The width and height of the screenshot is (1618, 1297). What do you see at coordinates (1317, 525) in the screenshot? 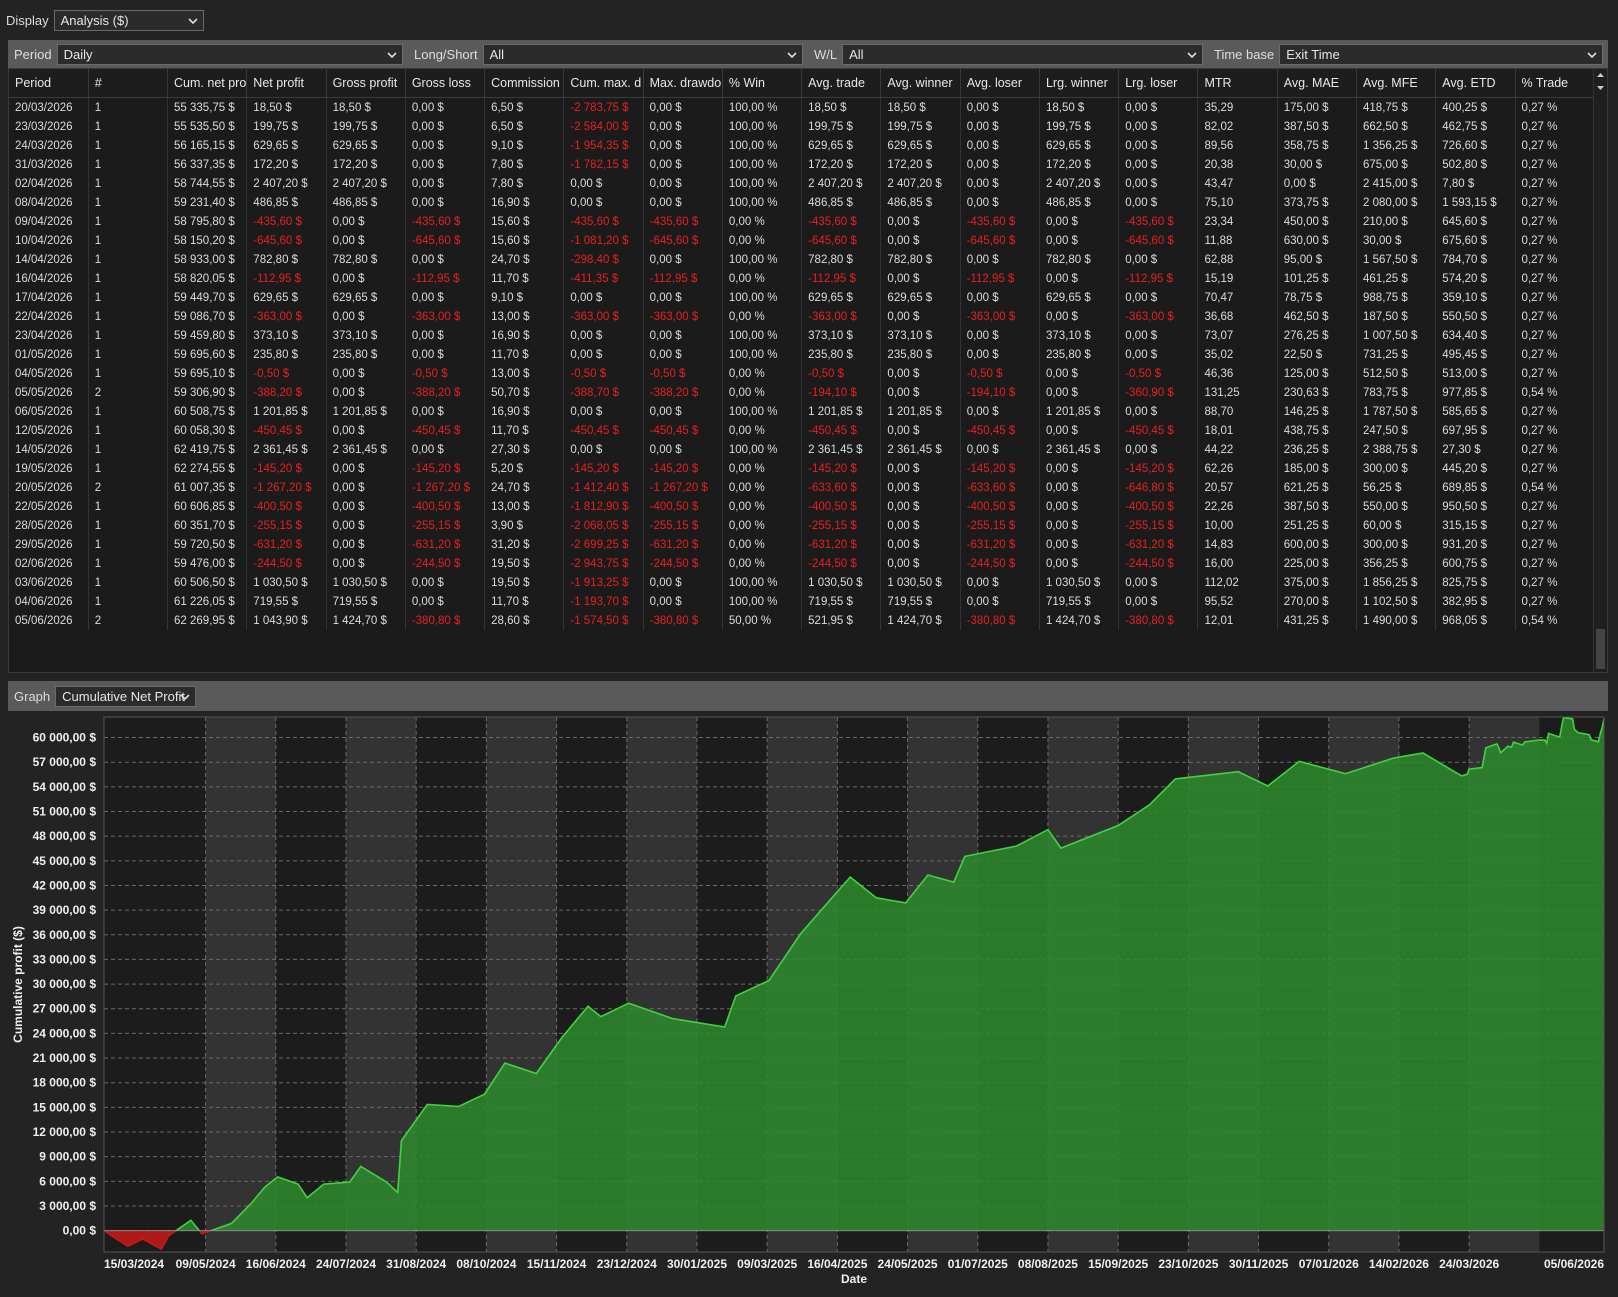
I see `cell: 251,25 $` at bounding box center [1317, 525].